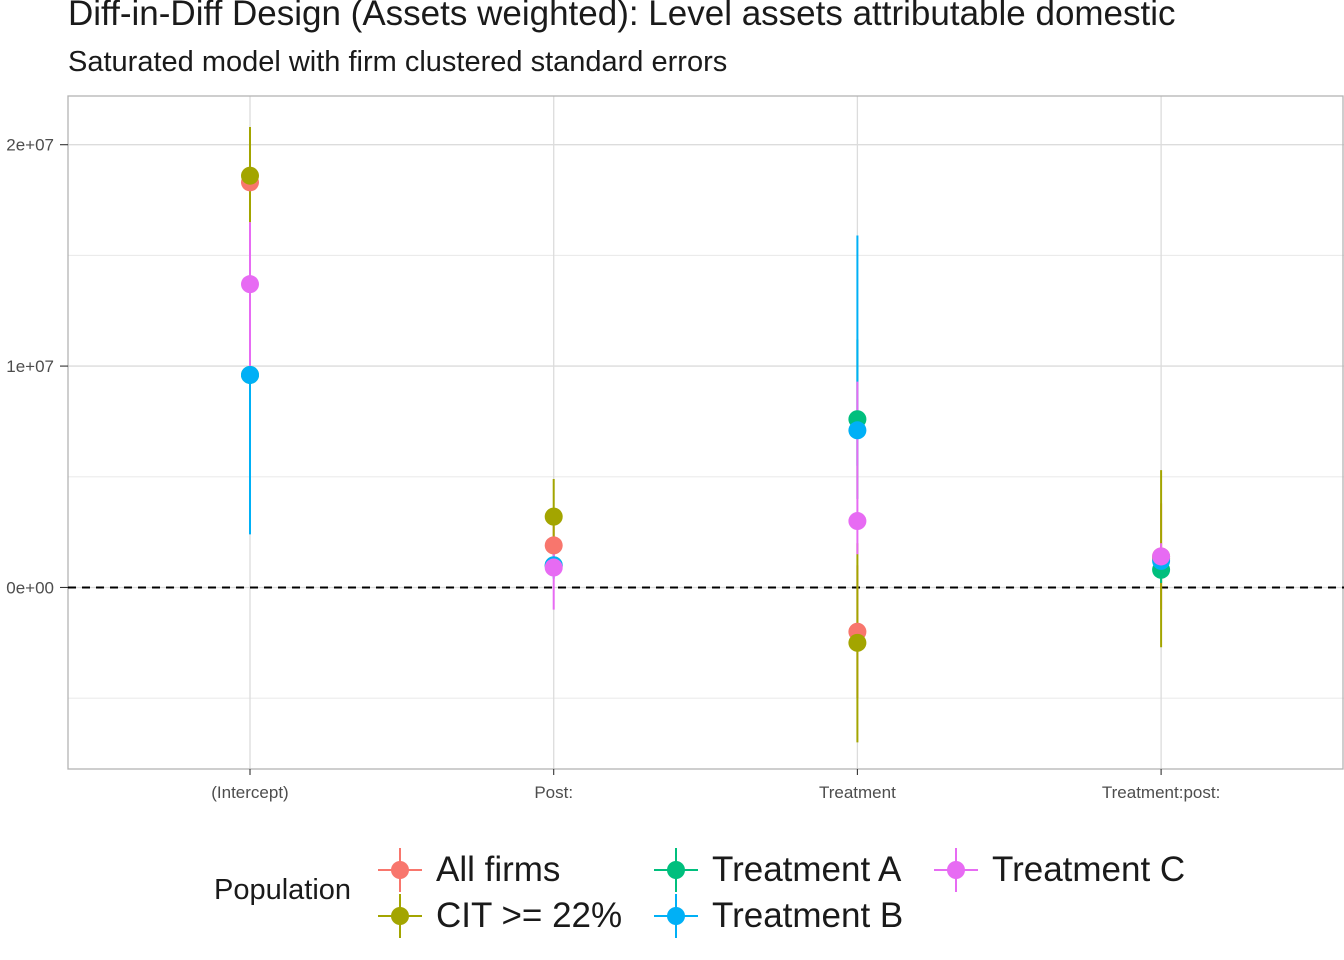 The width and height of the screenshot is (1344, 960). I want to click on legend-key-treatment-b, so click(676, 916).